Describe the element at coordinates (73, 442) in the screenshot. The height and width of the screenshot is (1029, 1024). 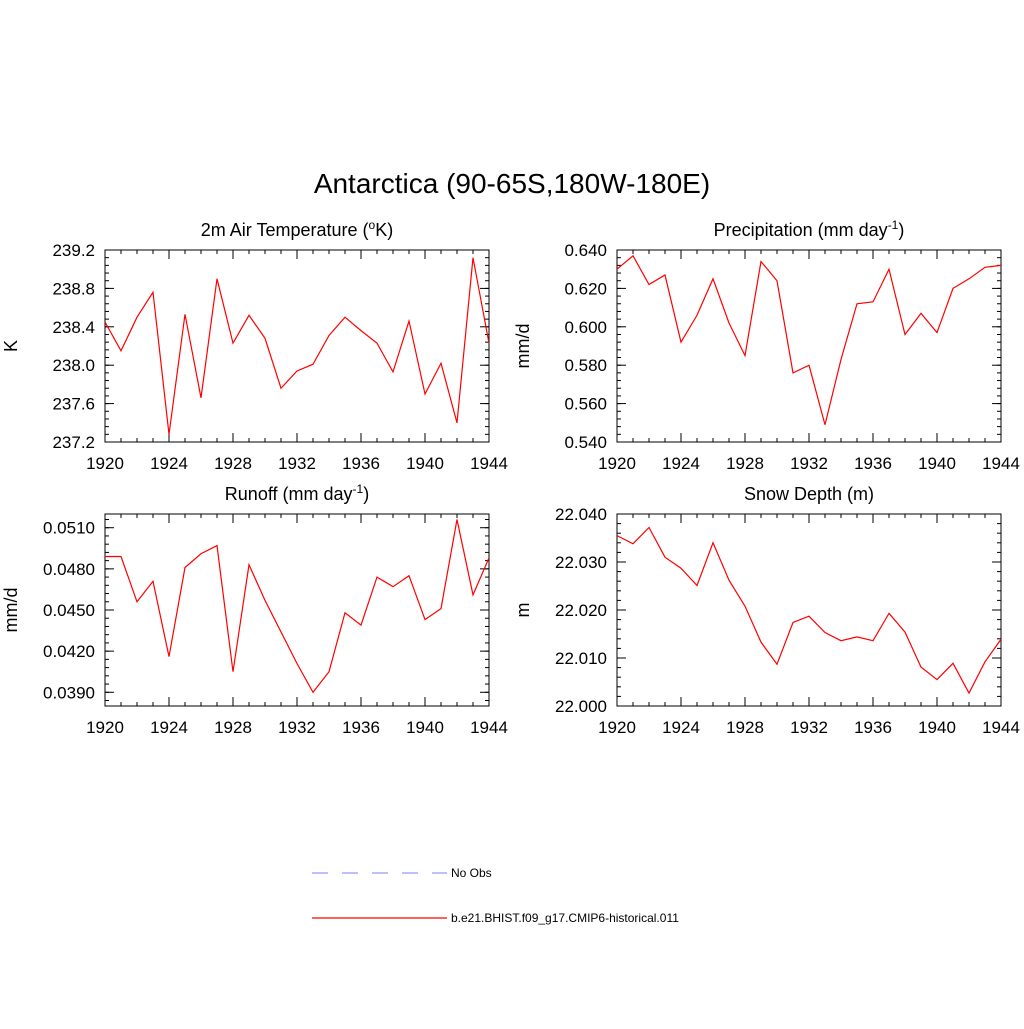
I see `y-tick-label: 237.2` at that location.